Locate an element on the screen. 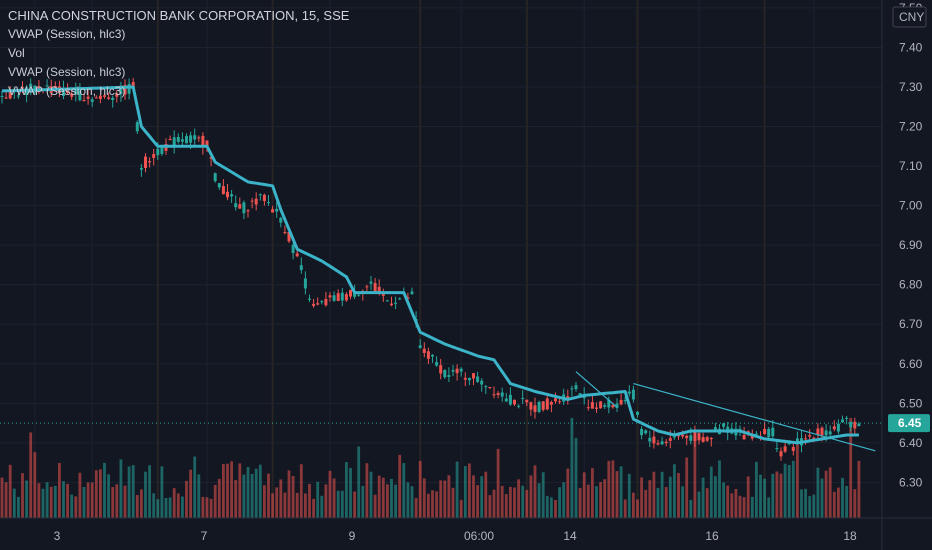 Image resolution: width=932 pixels, height=550 pixels. legend-vol: Vol is located at coordinates (16, 53).